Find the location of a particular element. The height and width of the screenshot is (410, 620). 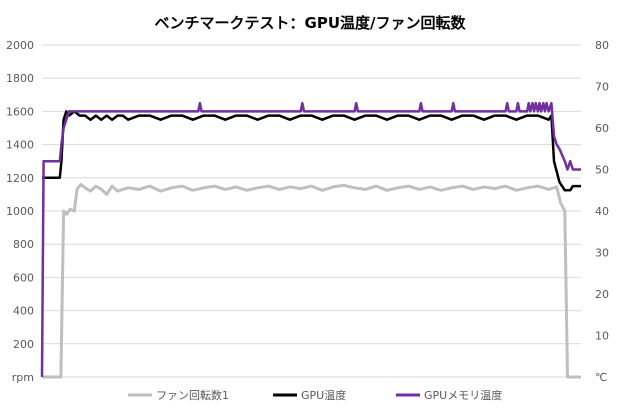

left-tick-label-8: 1600 is located at coordinates (20, 111).